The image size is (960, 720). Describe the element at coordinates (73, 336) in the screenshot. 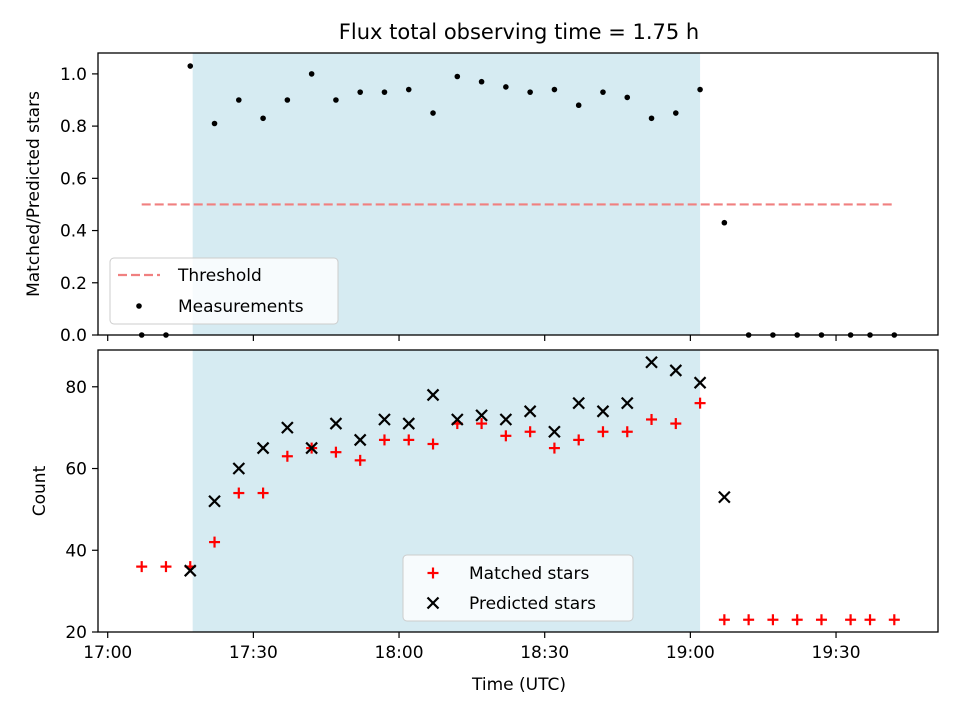

I see `y-tick-label: 0.0` at that location.